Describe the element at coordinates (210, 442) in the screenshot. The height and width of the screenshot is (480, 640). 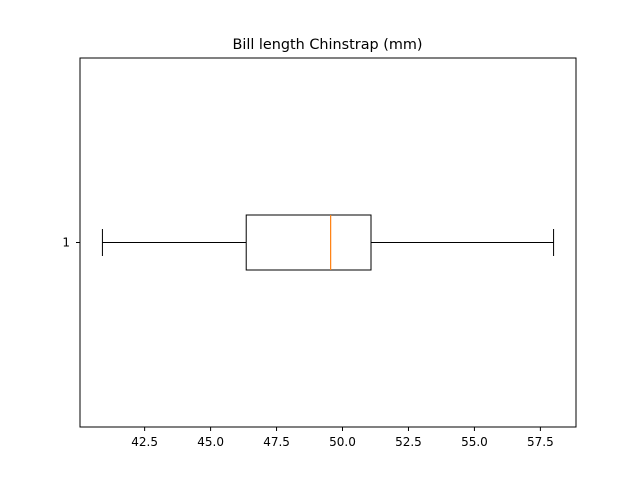
I see `x-tick-label: 45.0` at that location.